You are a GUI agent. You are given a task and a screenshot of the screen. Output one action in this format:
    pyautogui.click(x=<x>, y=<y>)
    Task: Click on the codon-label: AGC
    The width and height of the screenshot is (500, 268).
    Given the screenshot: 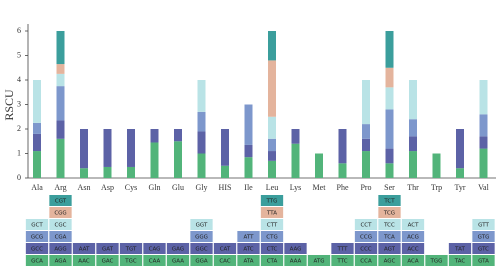 What is the action you would take?
    pyautogui.click(x=390, y=261)
    